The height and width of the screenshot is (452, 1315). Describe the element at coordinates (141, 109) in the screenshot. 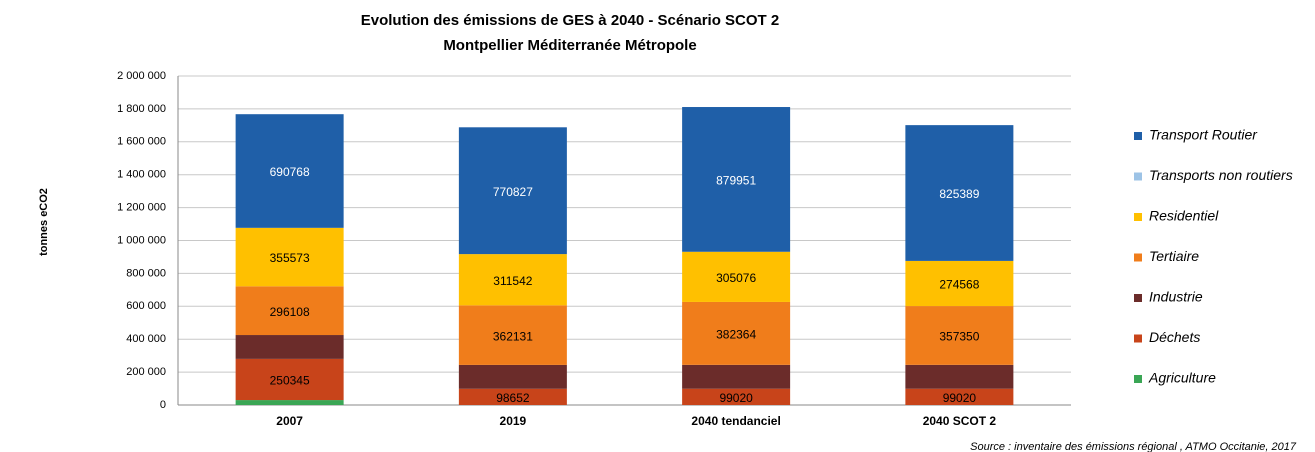

I see `y-tick-label: 1 800 000` at that location.